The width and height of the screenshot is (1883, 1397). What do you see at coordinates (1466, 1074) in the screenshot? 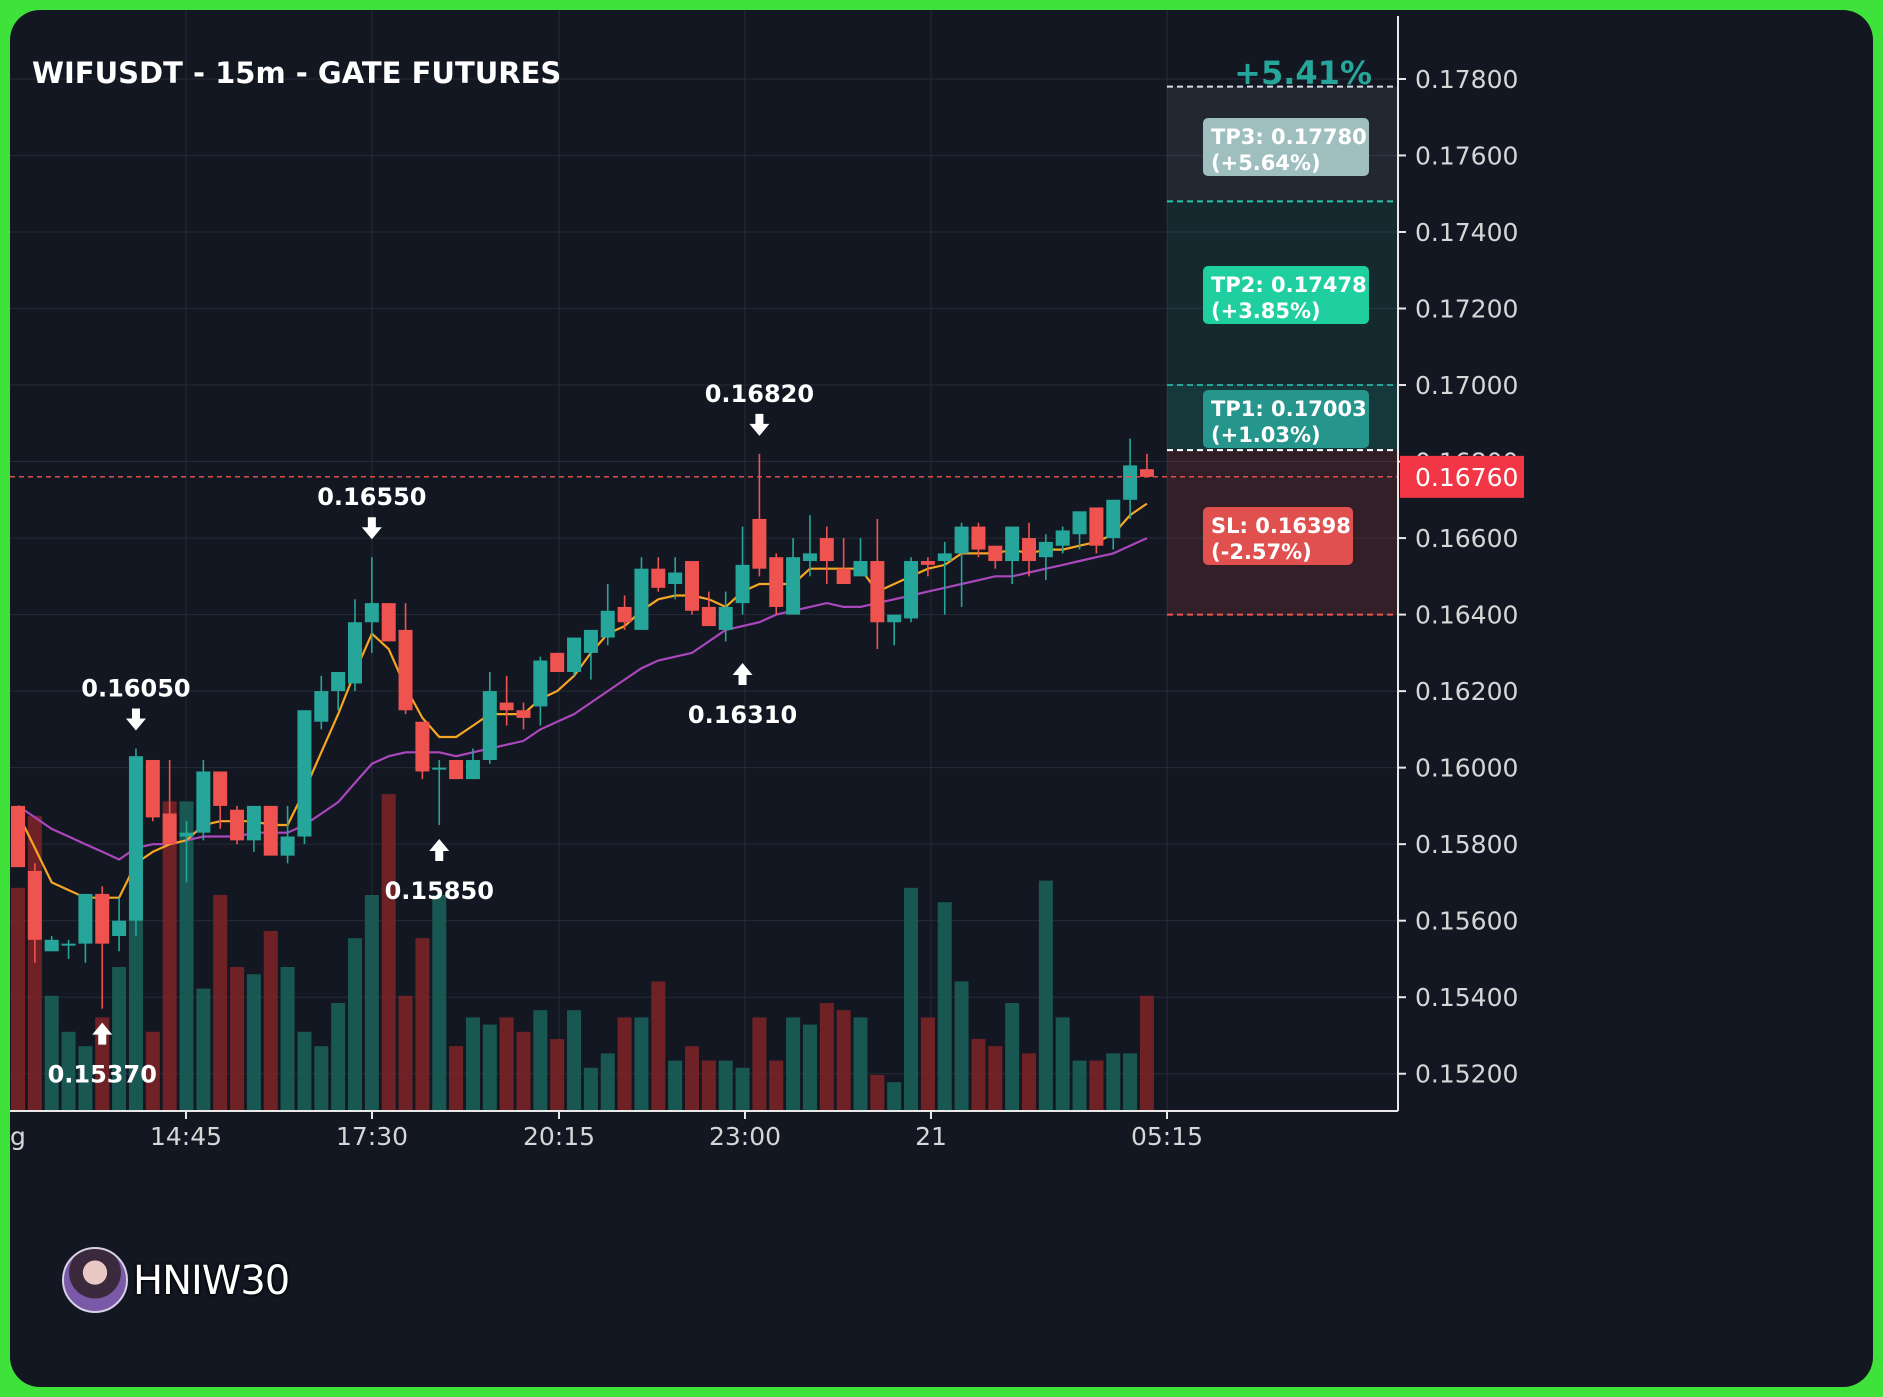
I see `price-tick-label: 0.15200` at bounding box center [1466, 1074].